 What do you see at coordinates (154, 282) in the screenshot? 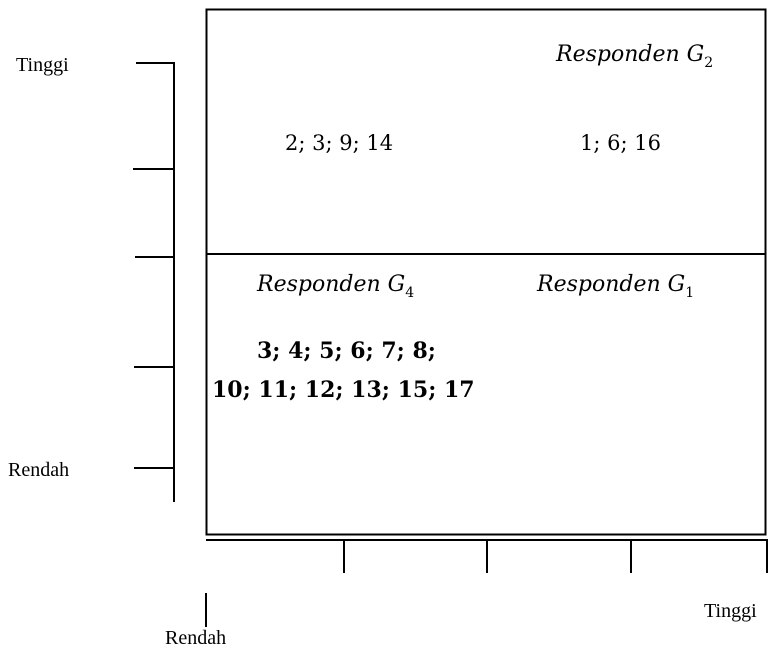
I see `y-axis-scale` at bounding box center [154, 282].